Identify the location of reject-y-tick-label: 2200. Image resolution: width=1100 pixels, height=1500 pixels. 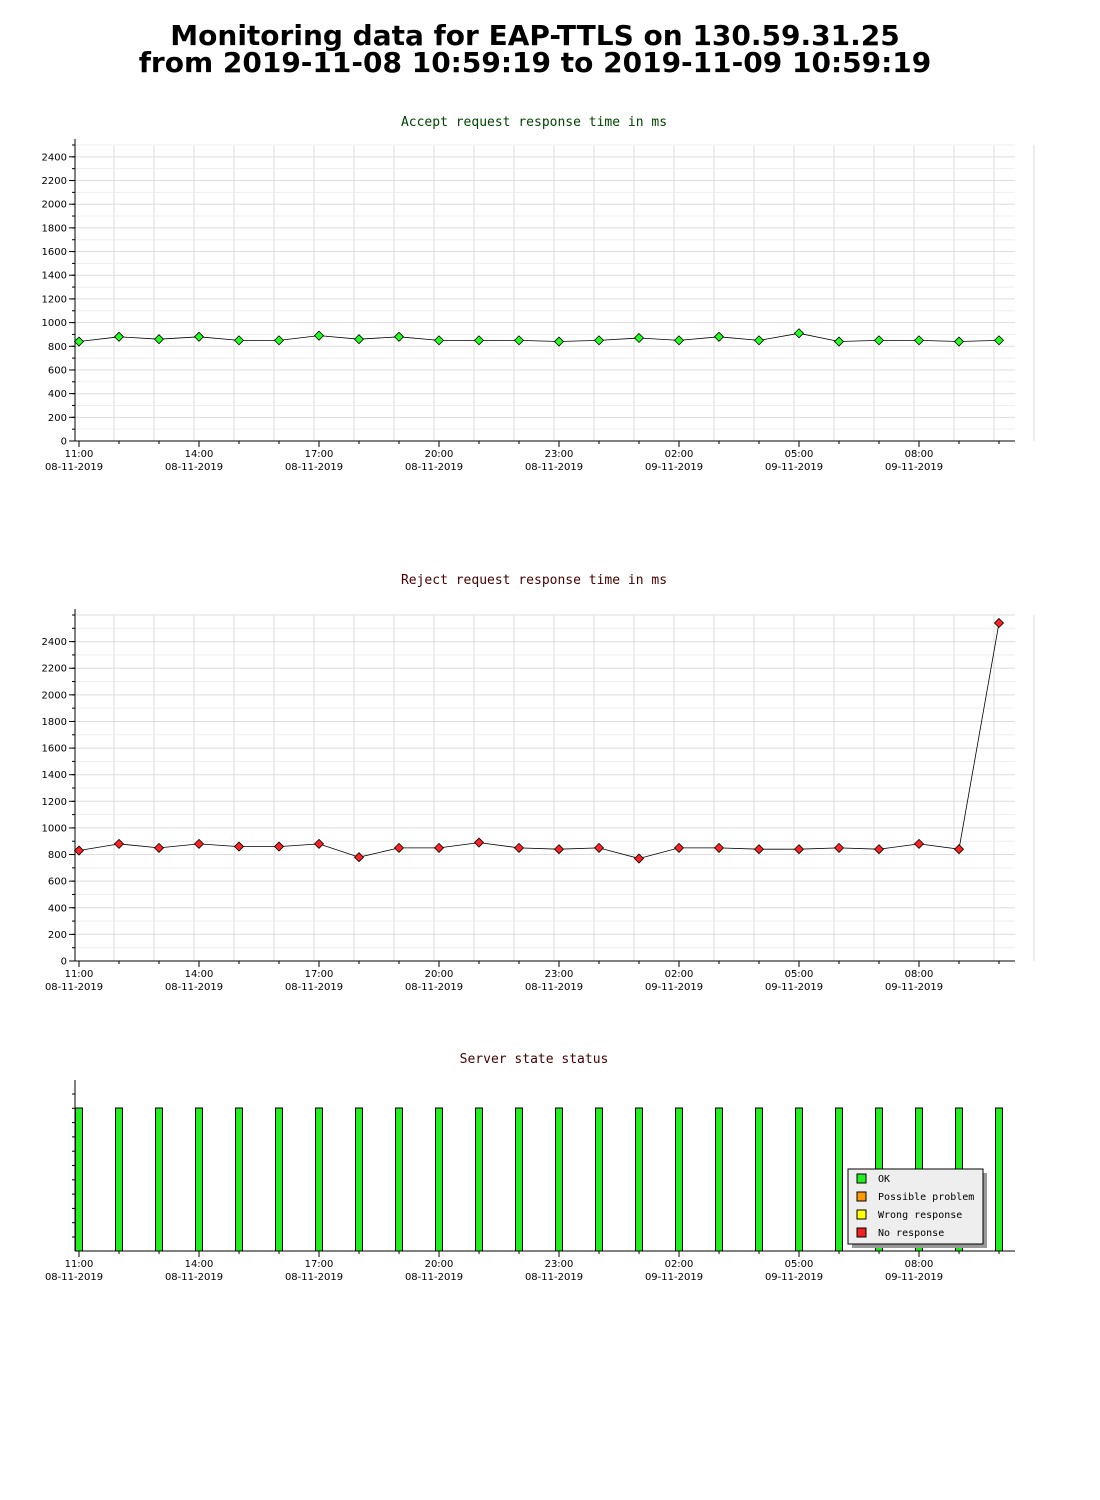
(54, 669).